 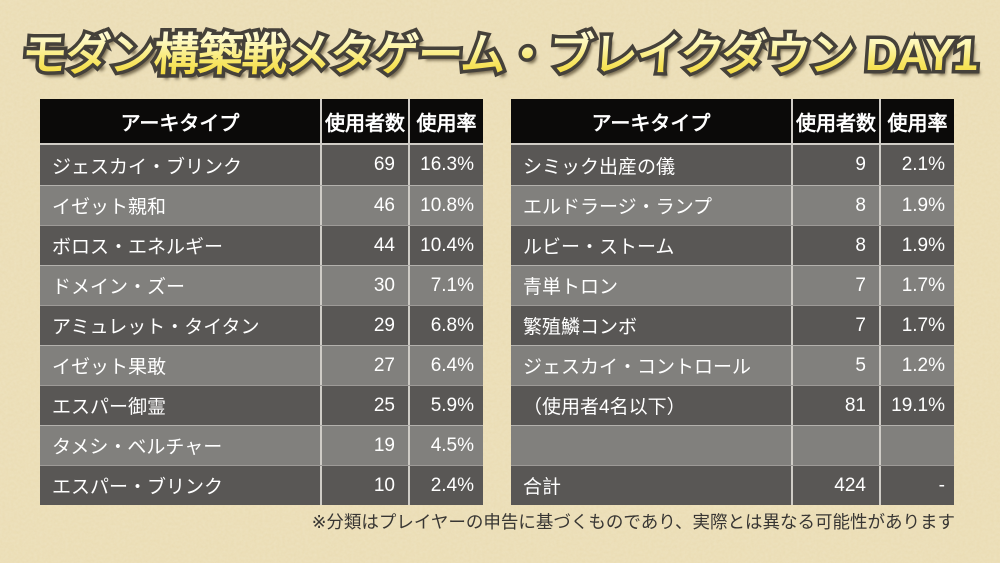 I want to click on users-cell: 19, so click(x=364, y=445).